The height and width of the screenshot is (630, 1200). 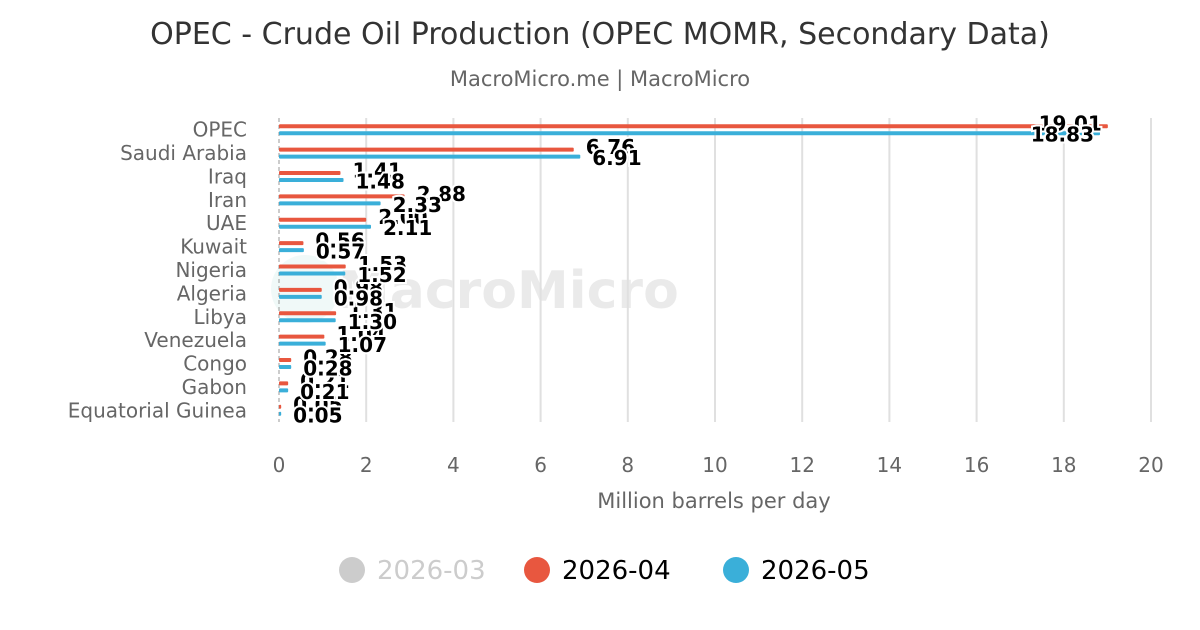 I want to click on data-label: 18.83, so click(x=1062, y=135).